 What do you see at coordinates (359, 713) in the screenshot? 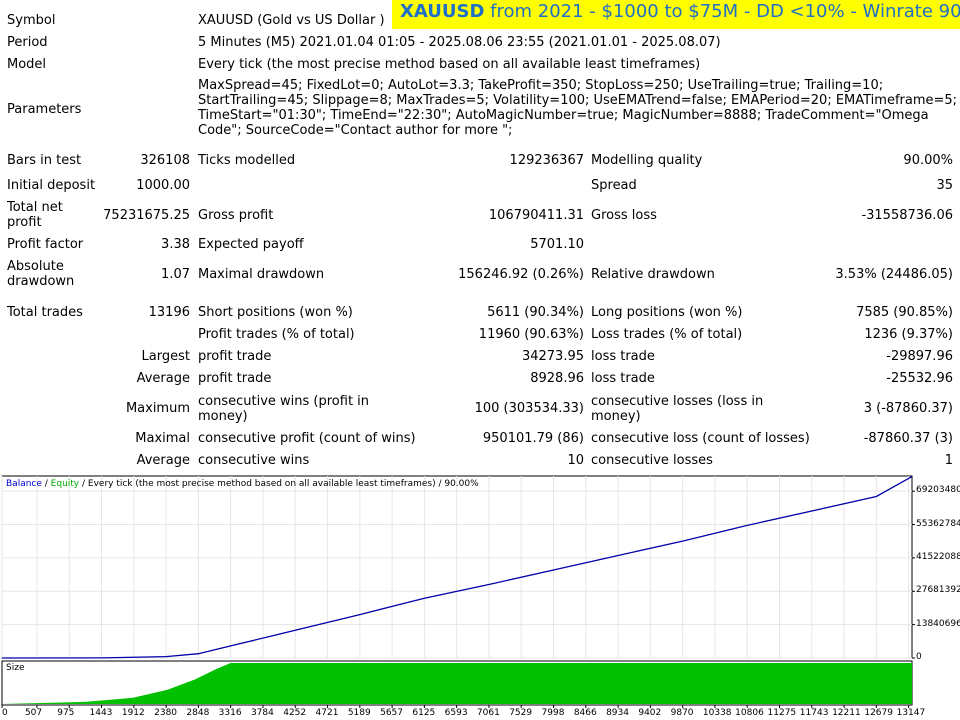
I see `x-tick-label: 5189` at bounding box center [359, 713].